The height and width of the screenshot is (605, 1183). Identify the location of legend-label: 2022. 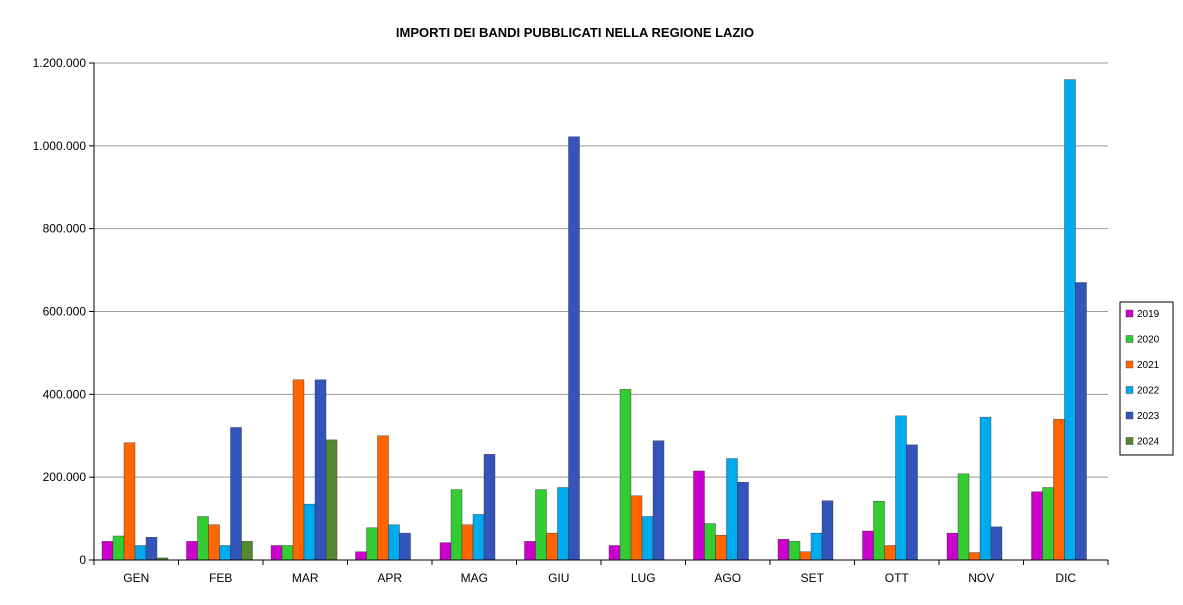
(1148, 391).